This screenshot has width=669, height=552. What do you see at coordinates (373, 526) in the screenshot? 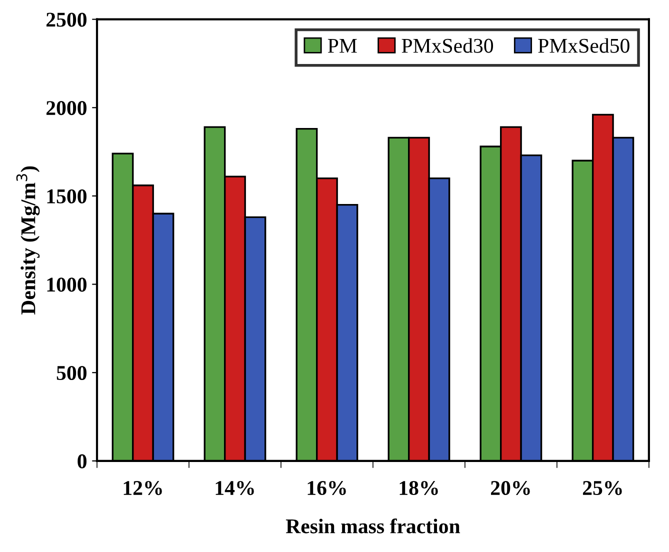
I see `x-axis-title: Resin mass fraction` at bounding box center [373, 526].